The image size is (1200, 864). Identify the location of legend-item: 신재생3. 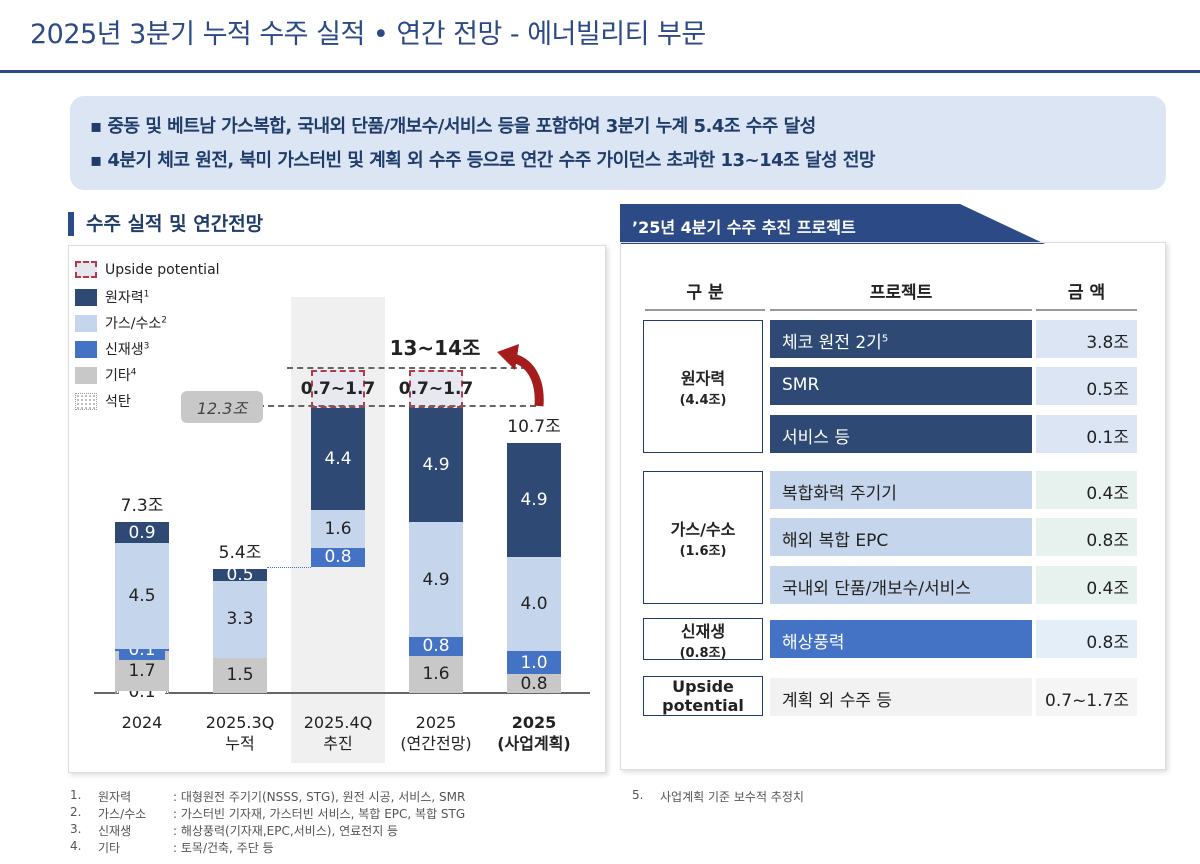
(112, 349).